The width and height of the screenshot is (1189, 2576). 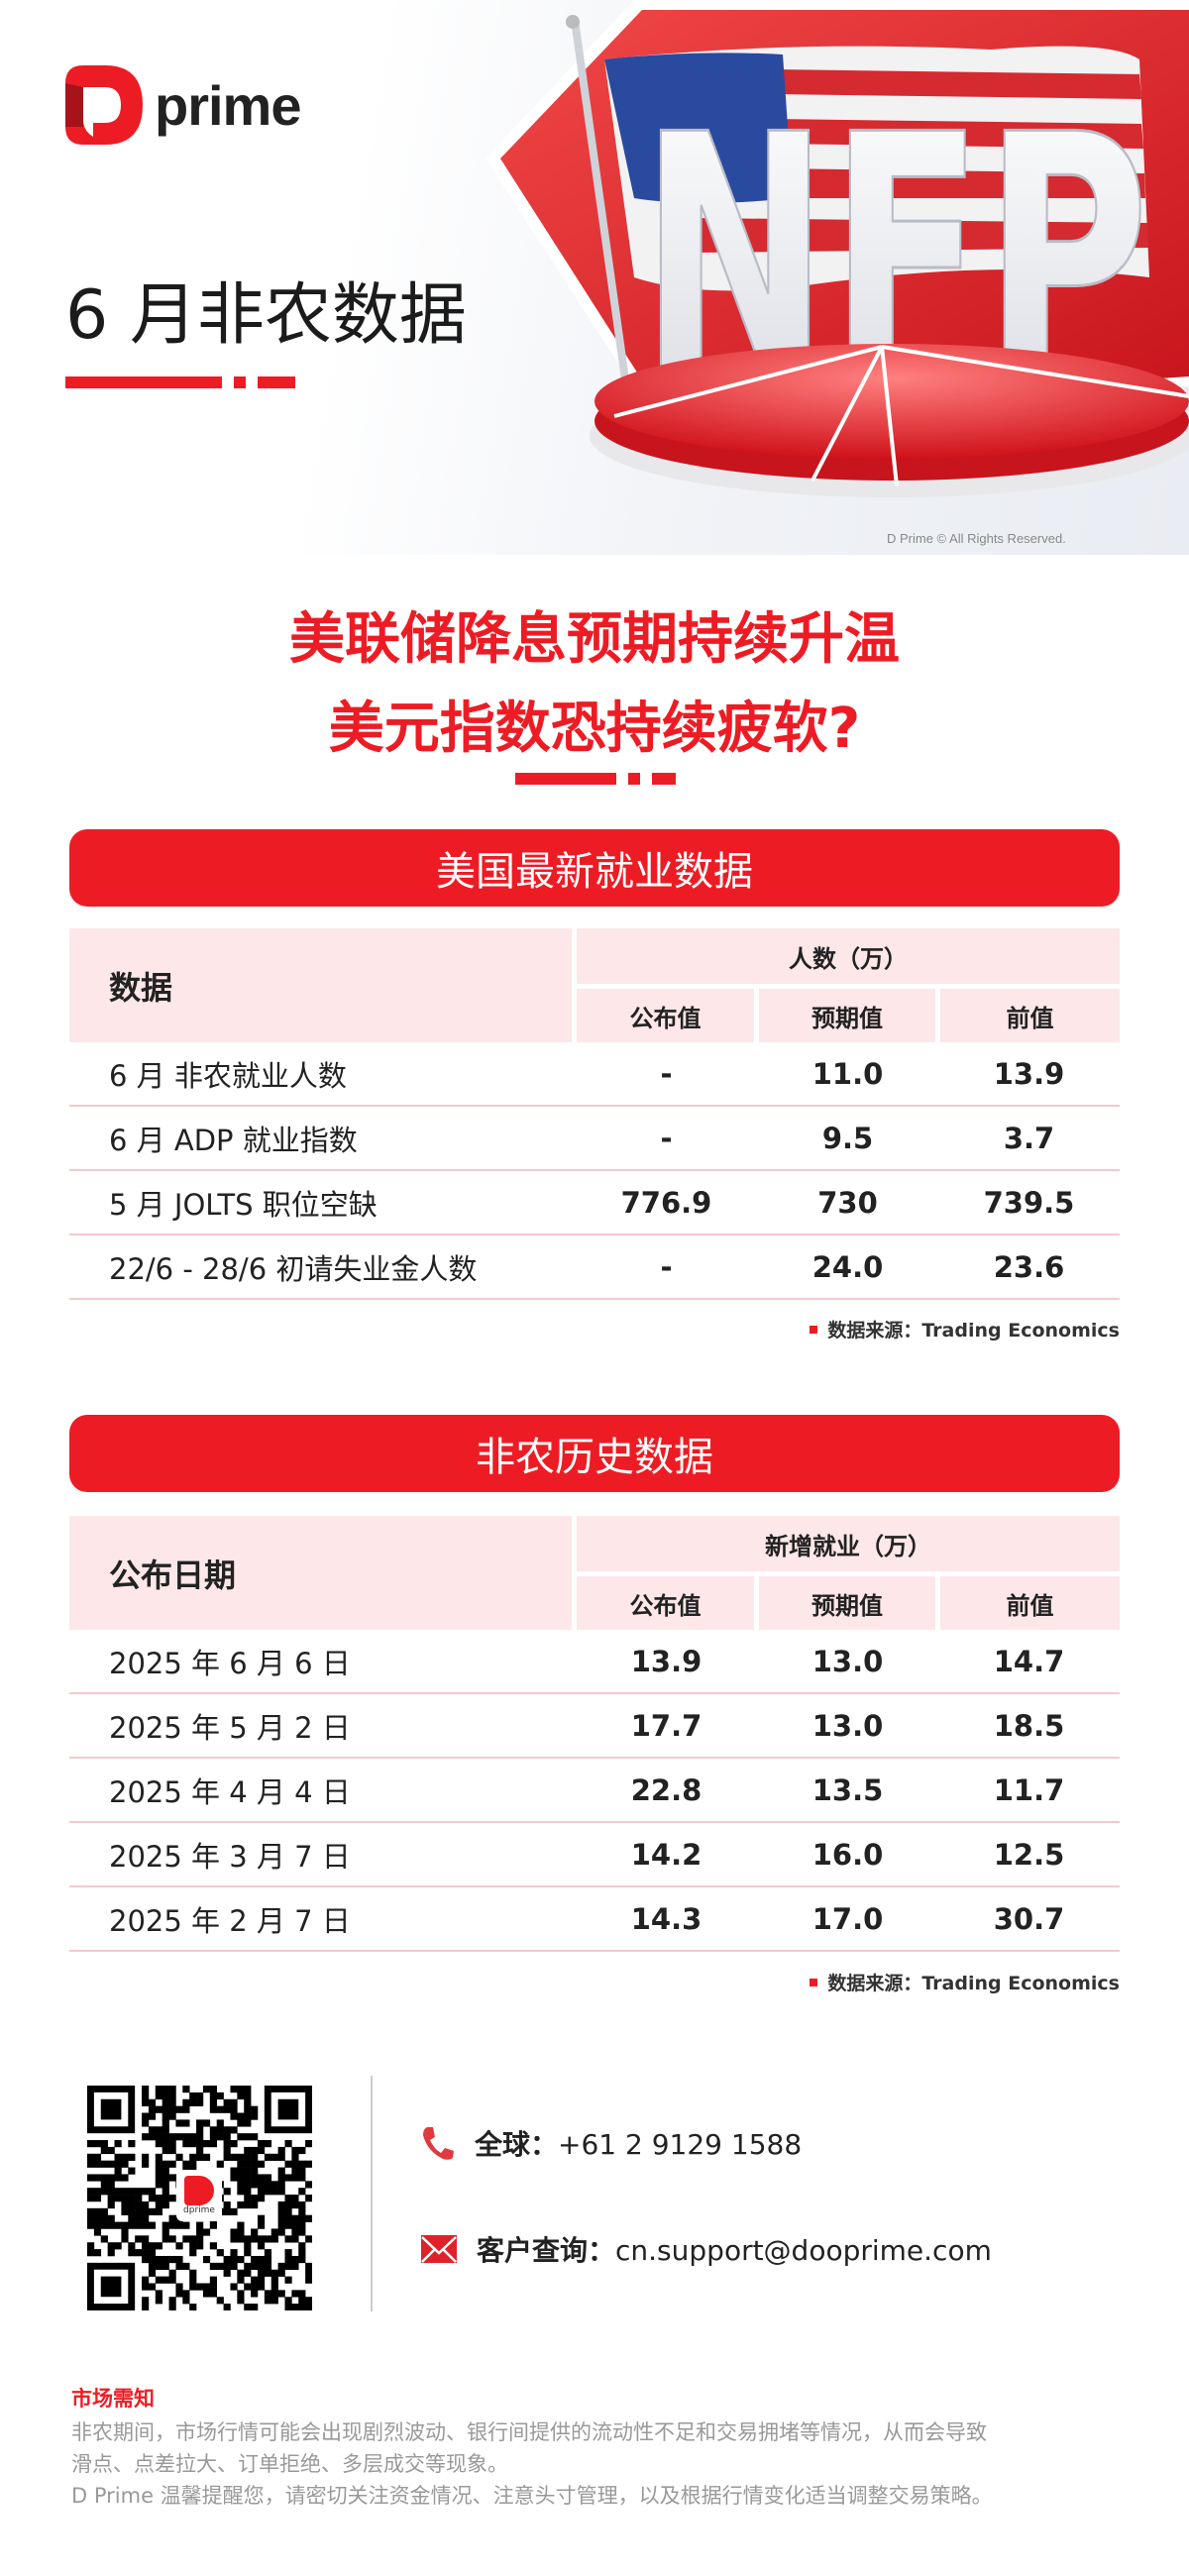 I want to click on nfp-hero-illustration: NFP, so click(x=837, y=249).